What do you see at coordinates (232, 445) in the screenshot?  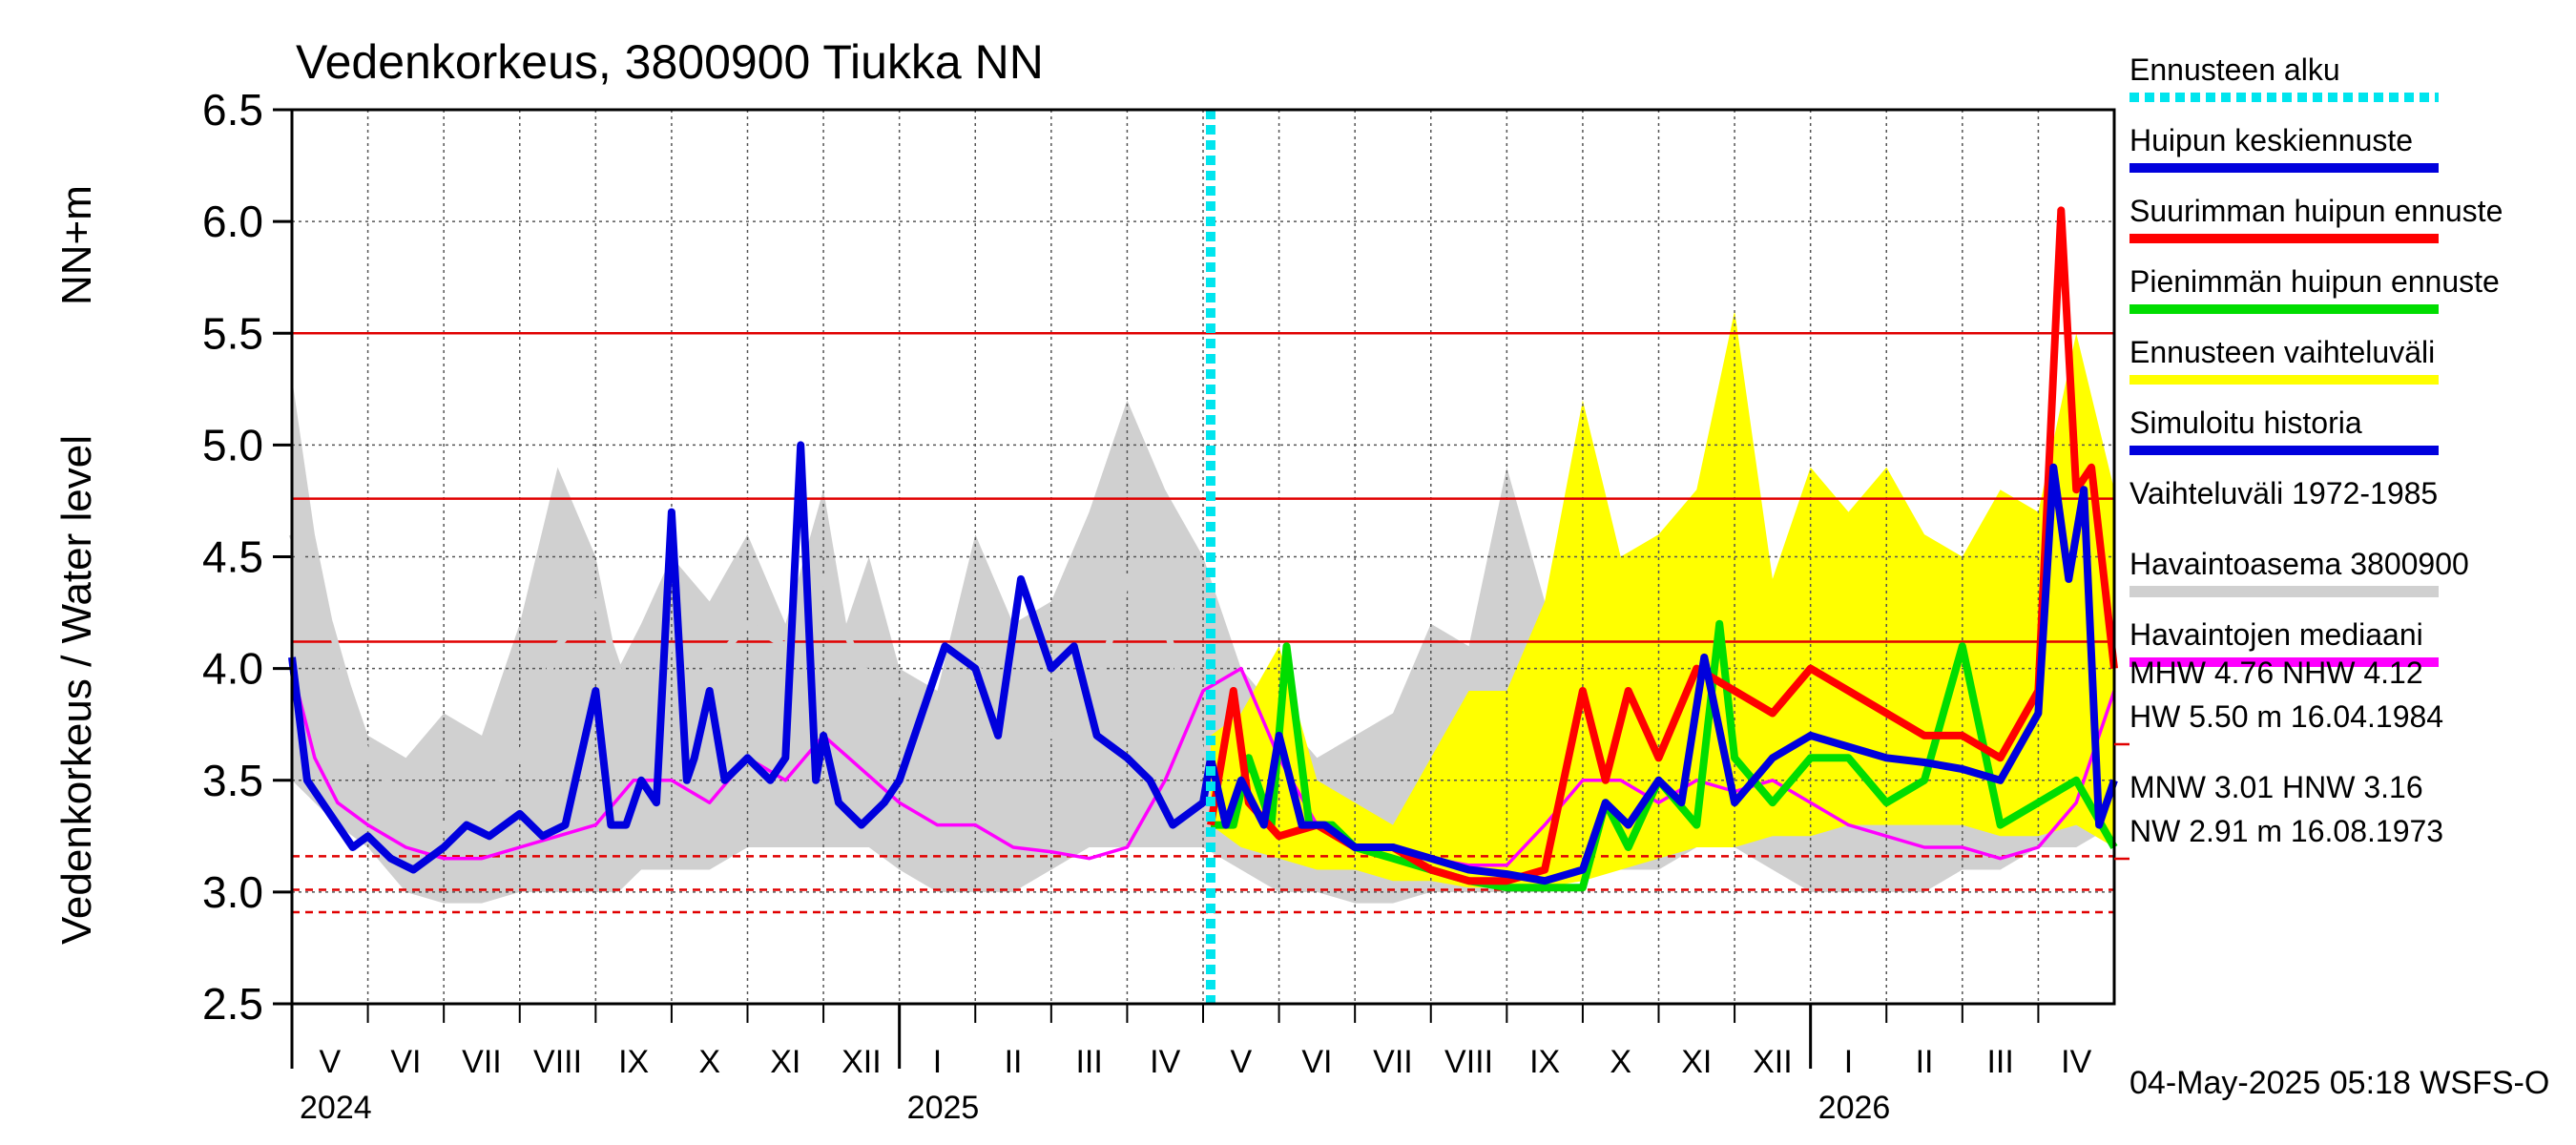 I see `y-tick-label: 5.0` at bounding box center [232, 445].